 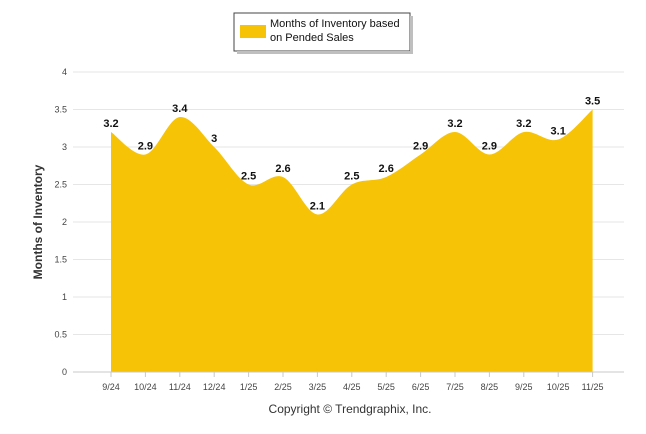 I want to click on legend-label-line-2: on Pended Sales, so click(x=312, y=38).